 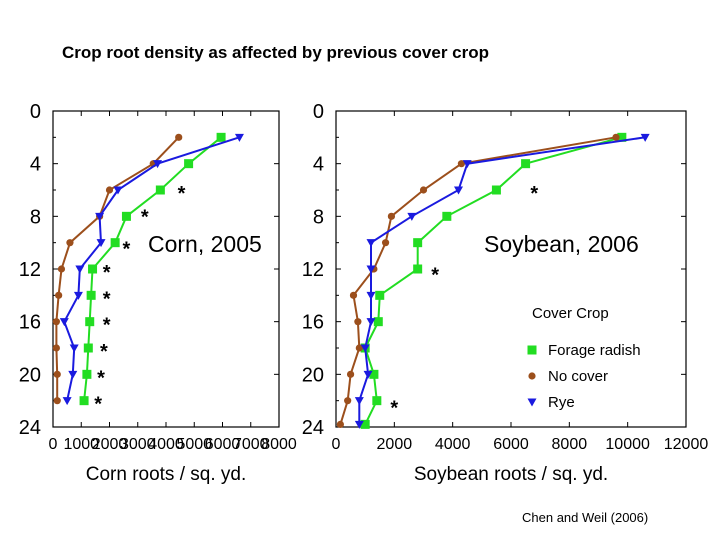 What do you see at coordinates (313, 375) in the screenshot?
I see `soybean-y-tick-label: 20` at bounding box center [313, 375].